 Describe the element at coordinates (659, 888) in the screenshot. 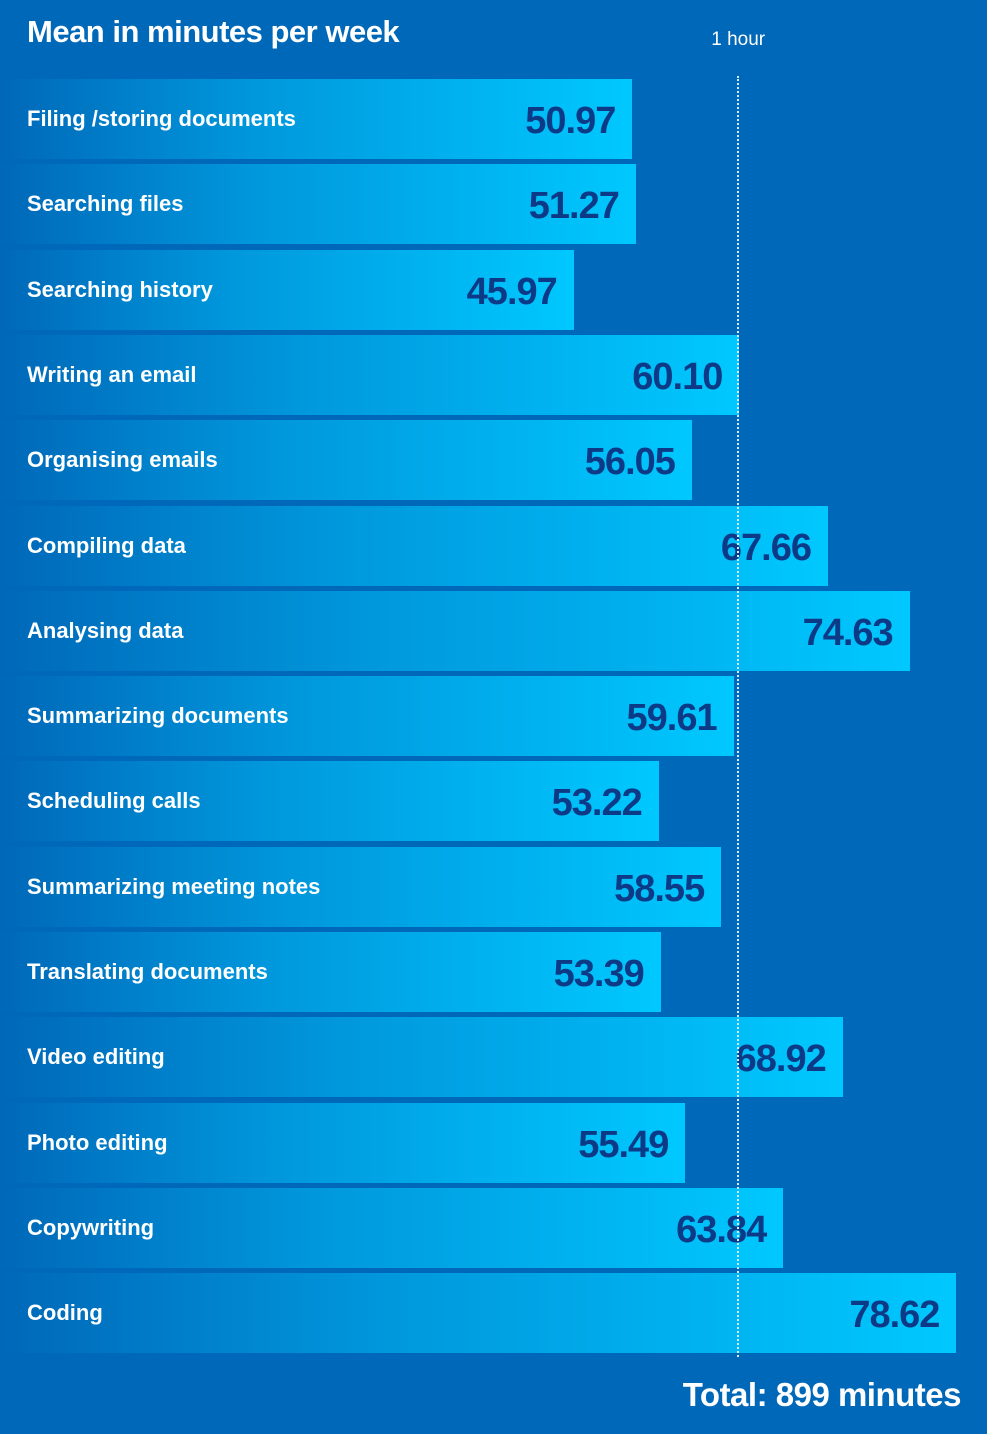

I see `value-label: 58.55` at that location.